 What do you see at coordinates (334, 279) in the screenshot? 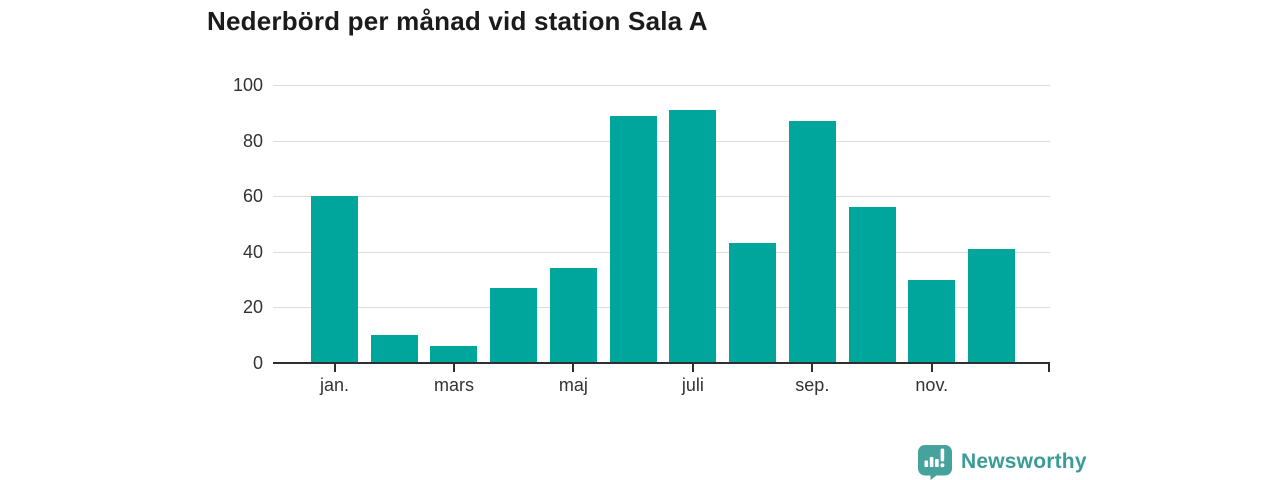
I see `bar-jan.` at bounding box center [334, 279].